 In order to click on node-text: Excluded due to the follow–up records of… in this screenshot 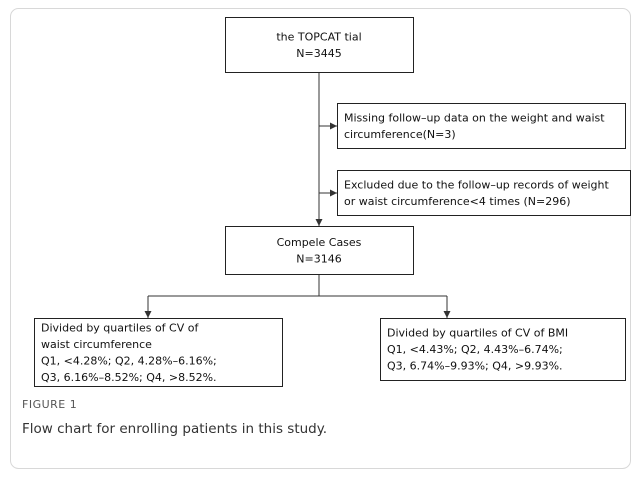, I will do `click(477, 184)`.